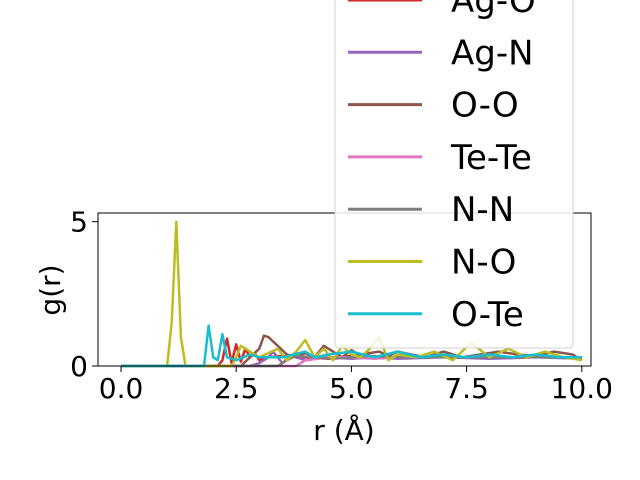  What do you see at coordinates (236, 388) in the screenshot?
I see `x-tick-label: 2.5` at bounding box center [236, 388].